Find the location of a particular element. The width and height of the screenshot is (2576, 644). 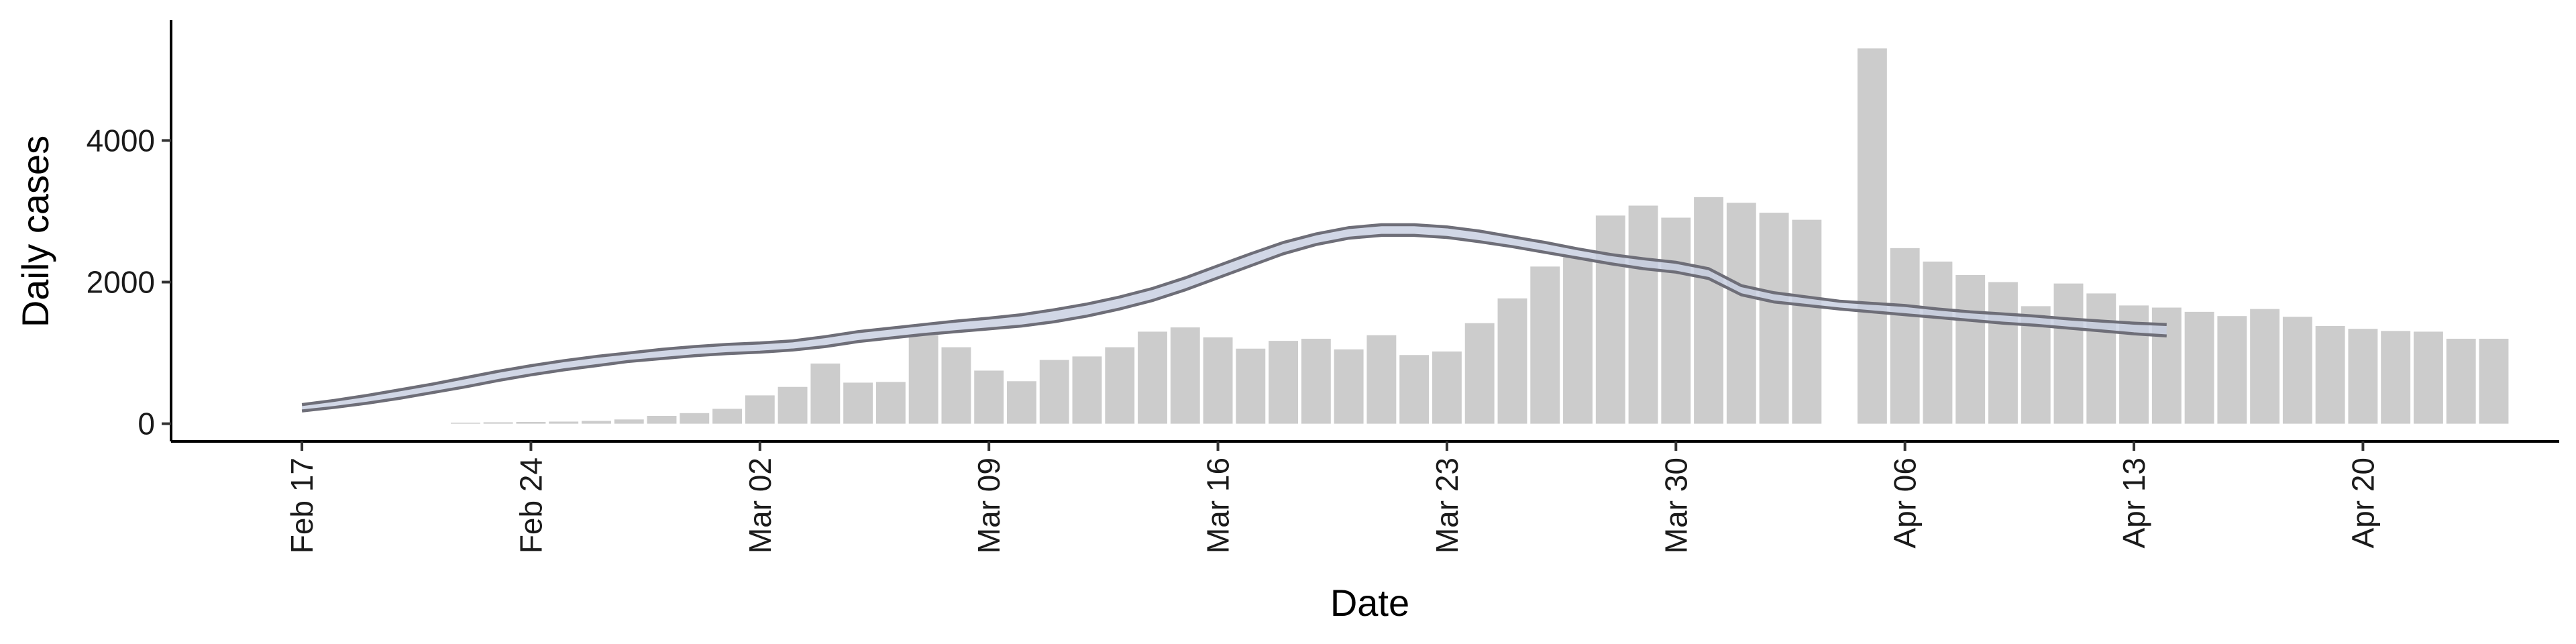

x-tick-label-8: Apr 13 is located at coordinates (2133, 503).